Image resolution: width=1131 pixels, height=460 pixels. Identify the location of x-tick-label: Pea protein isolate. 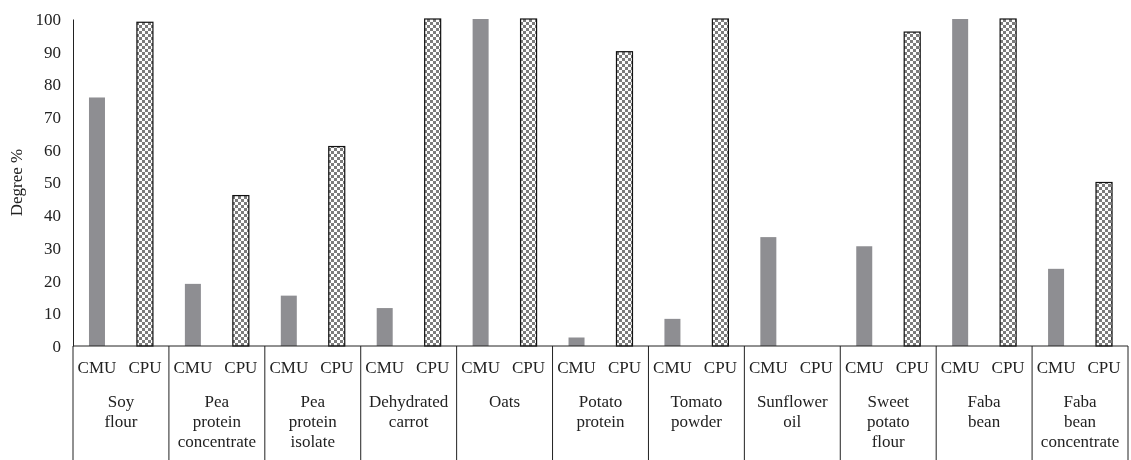
(313, 421).